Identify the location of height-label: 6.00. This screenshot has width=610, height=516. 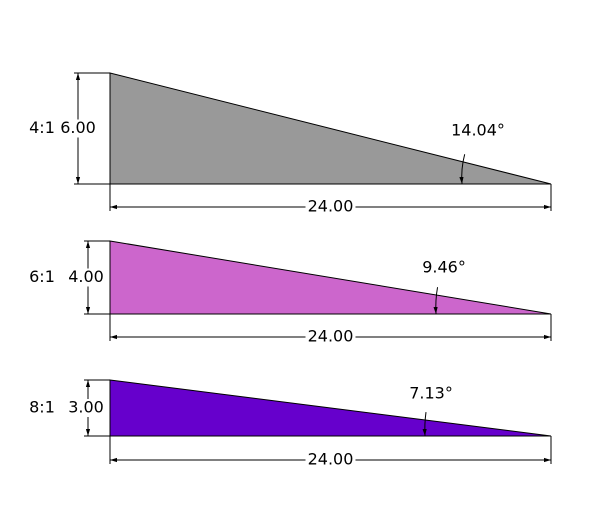
(78, 127).